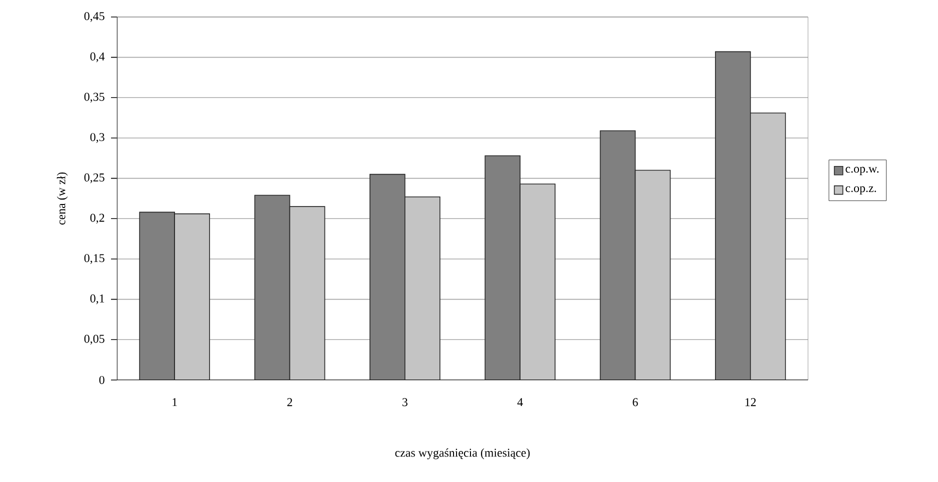 The image size is (938, 482). Describe the element at coordinates (462, 454) in the screenshot. I see `x-axis-title: czas wygaśnięcia (miesiące)` at that location.